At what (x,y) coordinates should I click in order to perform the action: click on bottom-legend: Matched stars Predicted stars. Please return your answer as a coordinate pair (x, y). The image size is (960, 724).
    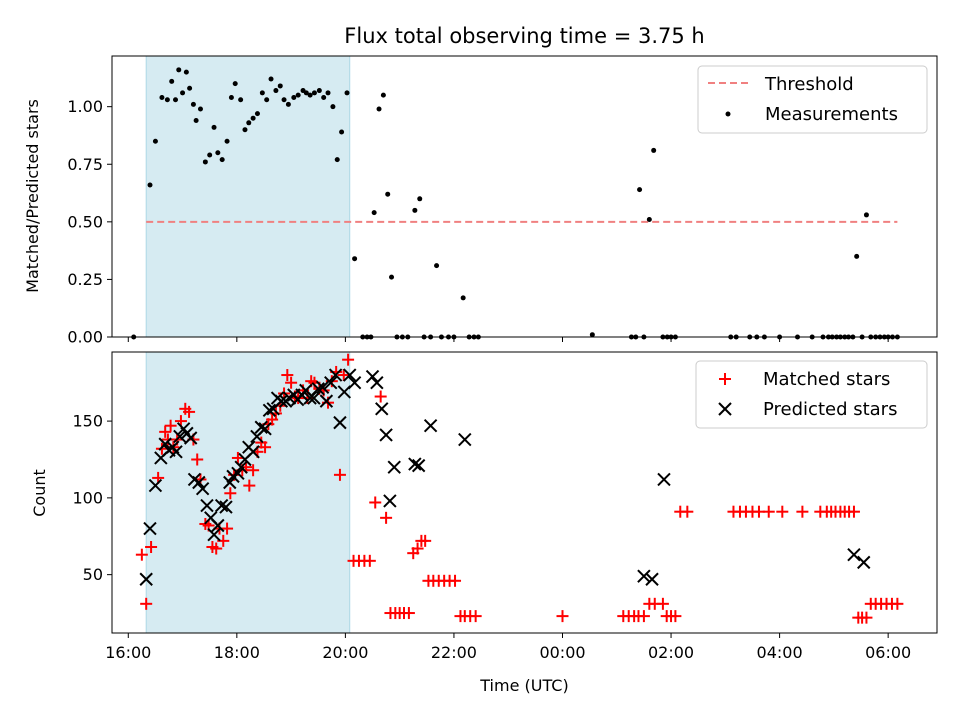
    Looking at the image, I should click on (811, 394).